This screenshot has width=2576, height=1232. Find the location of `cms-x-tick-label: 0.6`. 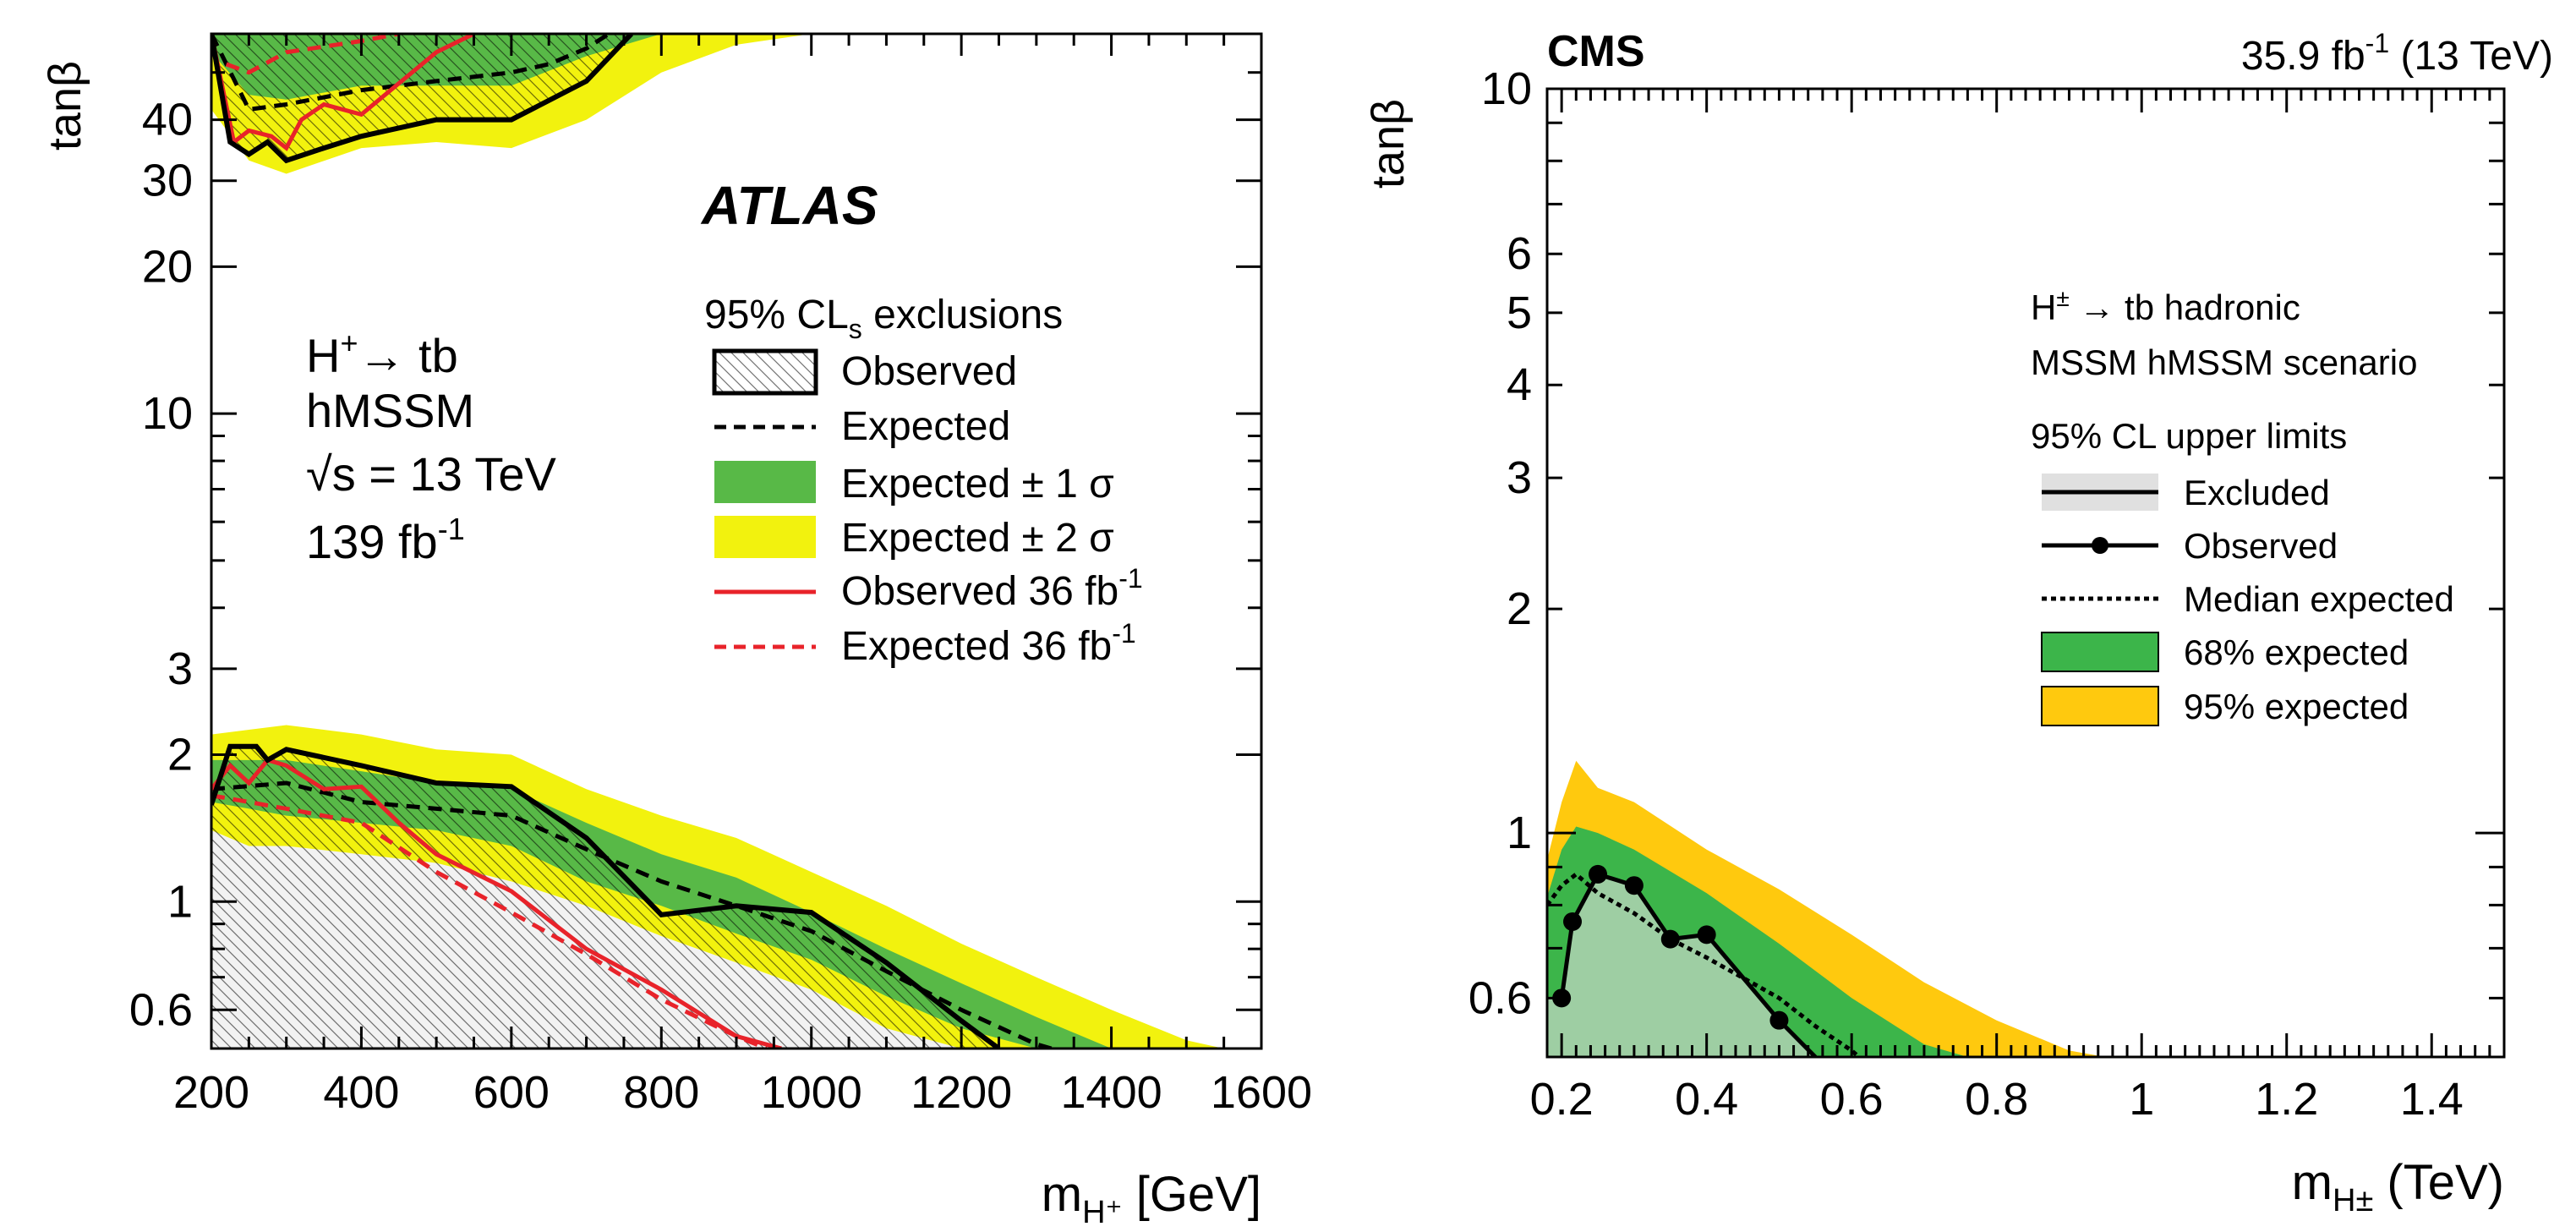

cms-x-tick-label: 0.6 is located at coordinates (1852, 1099).